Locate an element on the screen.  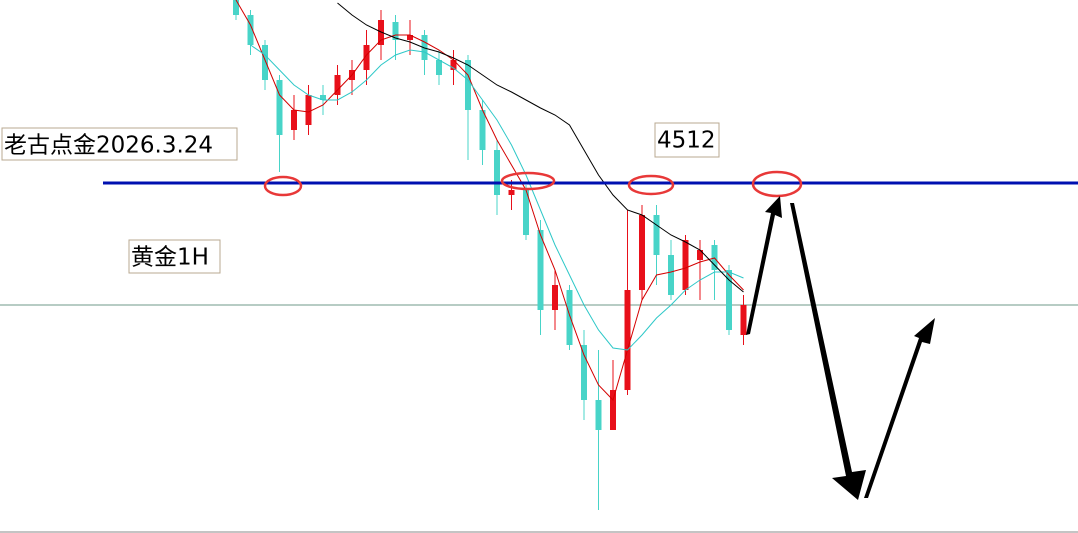
author-label: 老古点金2026.3.24 is located at coordinates (108, 146).